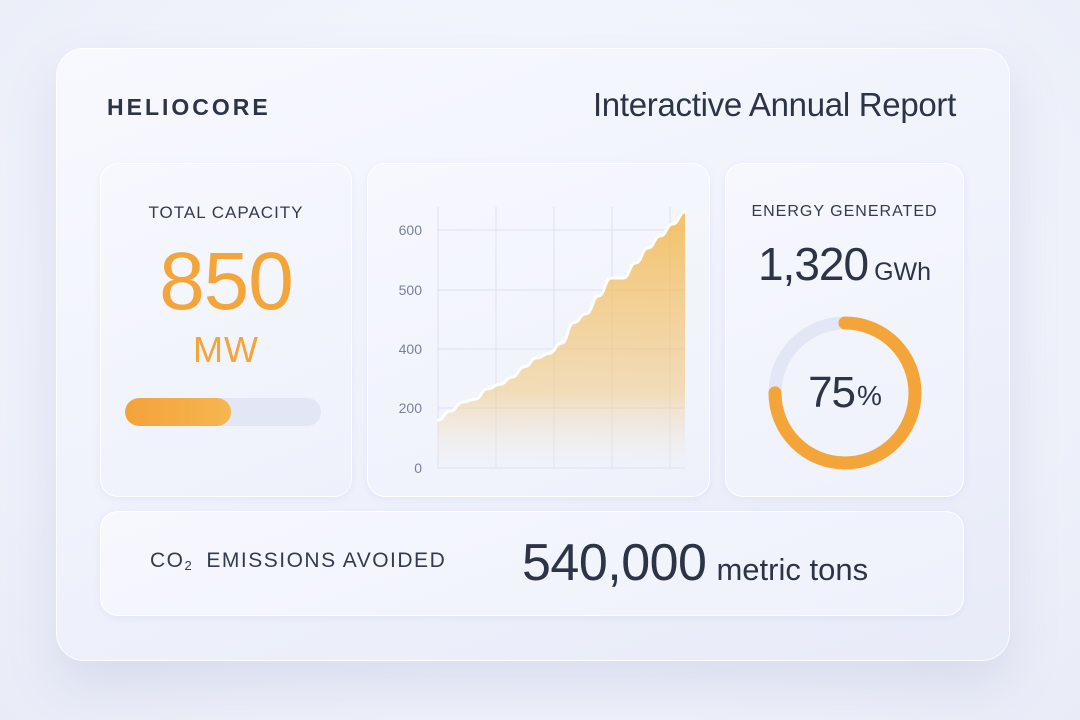 Image resolution: width=1080 pixels, height=720 pixels. Describe the element at coordinates (326, 560) in the screenshot. I see `co2-label-suffix: EMISSIONS AVOIDED` at that location.